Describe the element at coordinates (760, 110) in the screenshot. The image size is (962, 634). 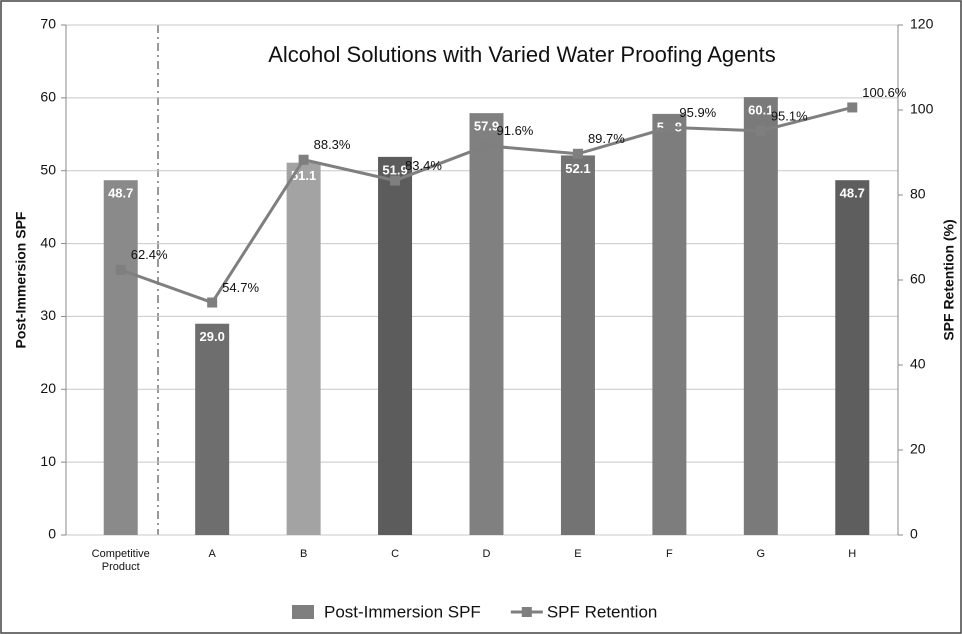
I see `bar-value-label: 60.1` at that location.